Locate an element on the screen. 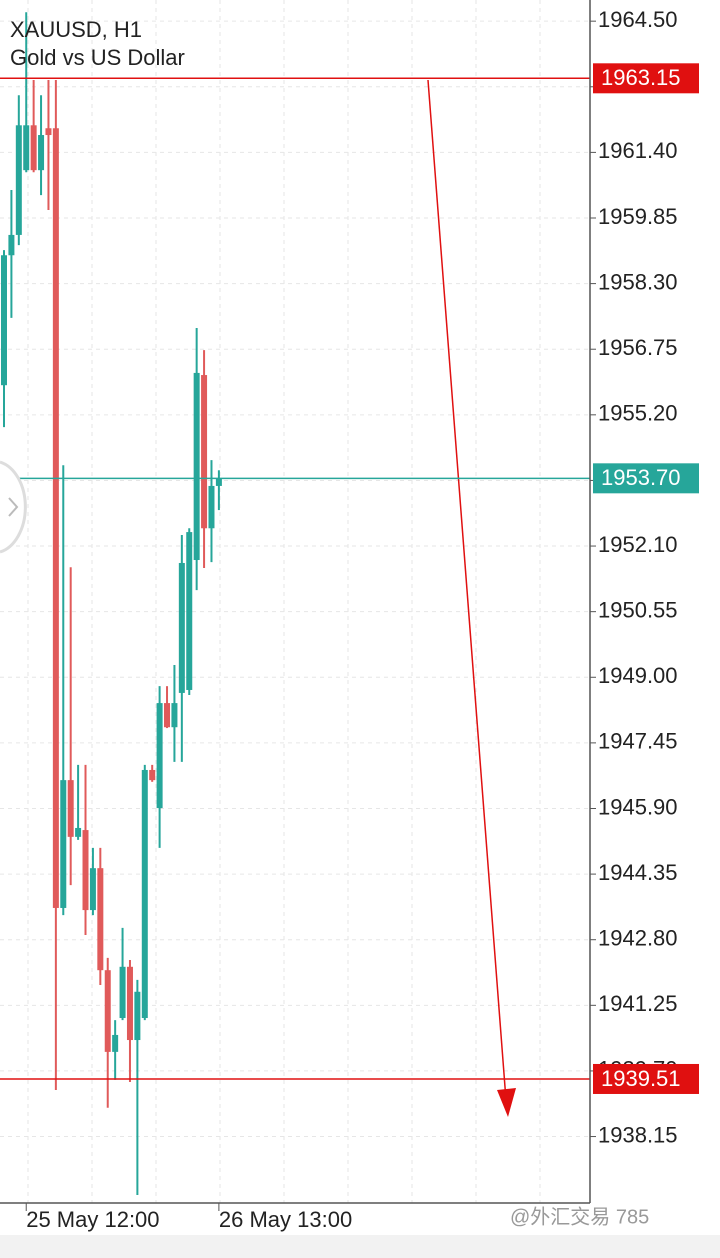 The width and height of the screenshot is (720, 1258). side-button-shape is located at coordinates (13, 507).